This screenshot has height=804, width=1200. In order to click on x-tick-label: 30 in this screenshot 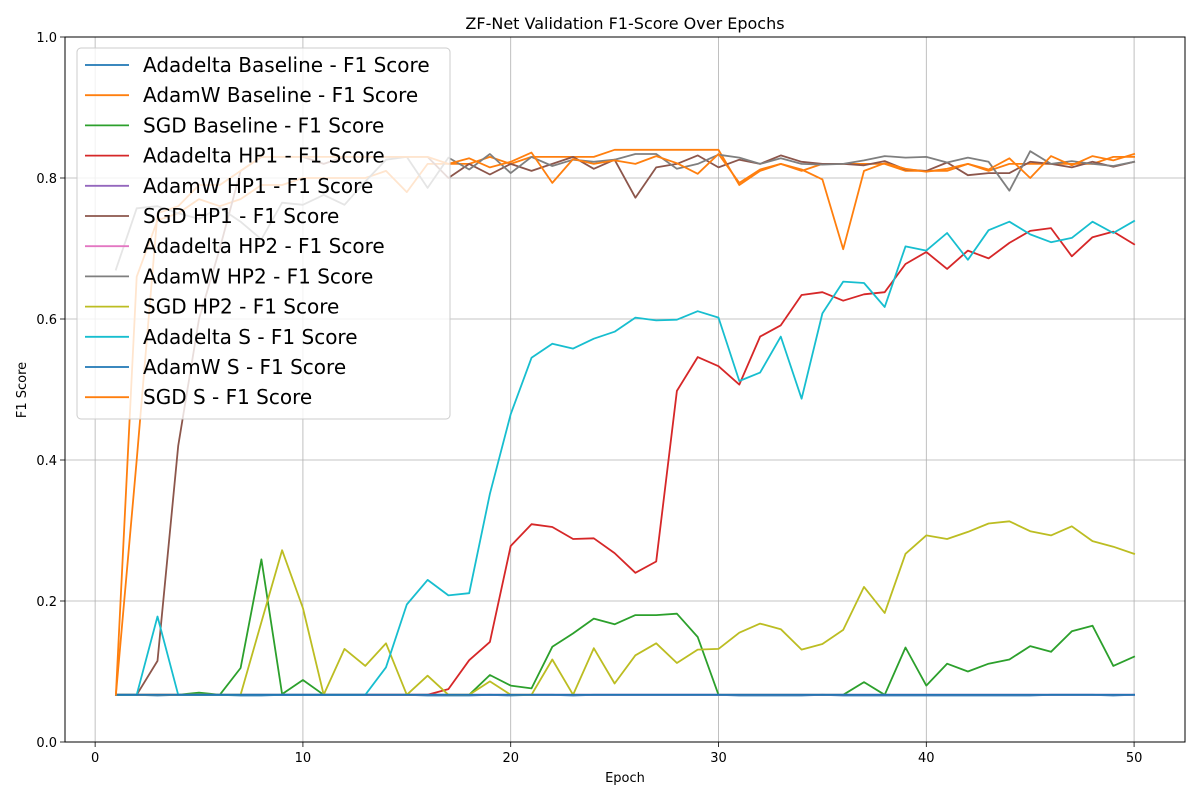, I will do `click(718, 758)`.